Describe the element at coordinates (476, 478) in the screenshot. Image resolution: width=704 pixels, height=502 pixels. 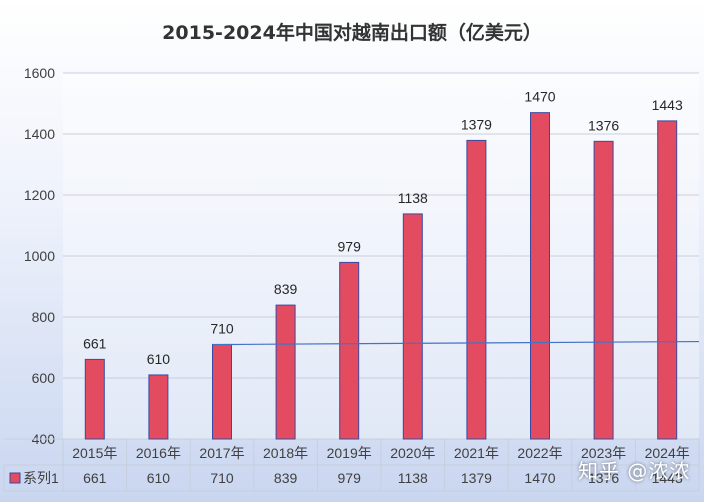
I see `table-cell: 1379` at that location.